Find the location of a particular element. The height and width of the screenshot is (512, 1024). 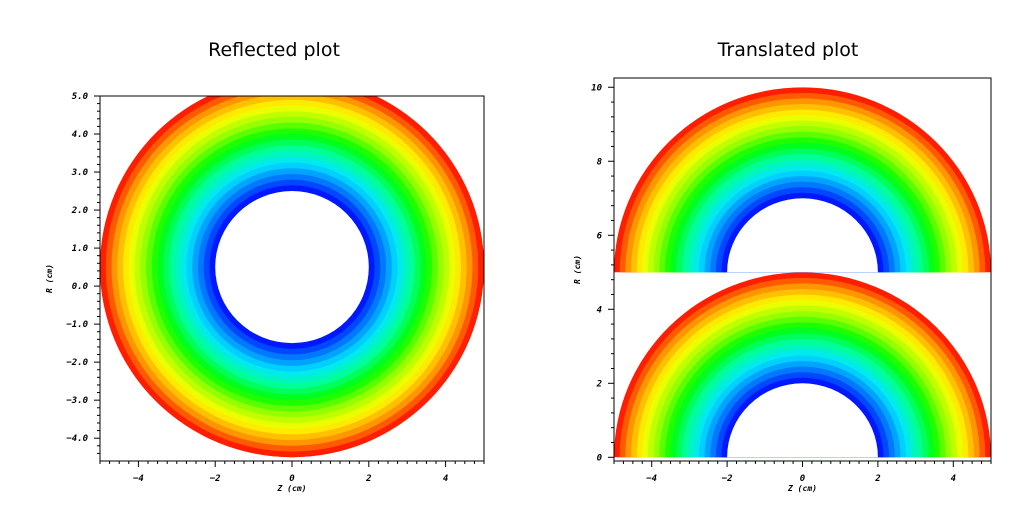

y-tick-label: −1.0 is located at coordinates (77, 325).